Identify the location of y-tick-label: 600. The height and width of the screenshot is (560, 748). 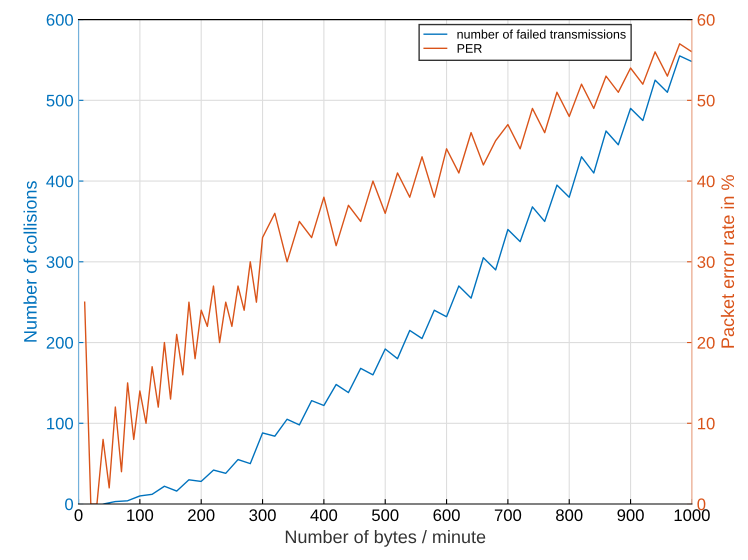
(60, 20).